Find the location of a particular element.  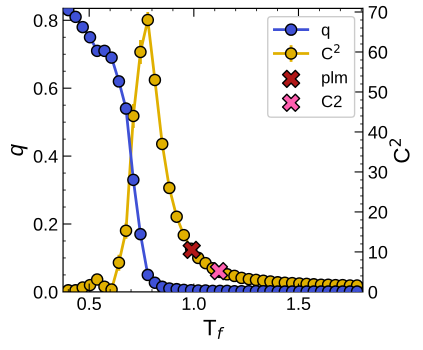

legend-label: plm is located at coordinates (334, 79).